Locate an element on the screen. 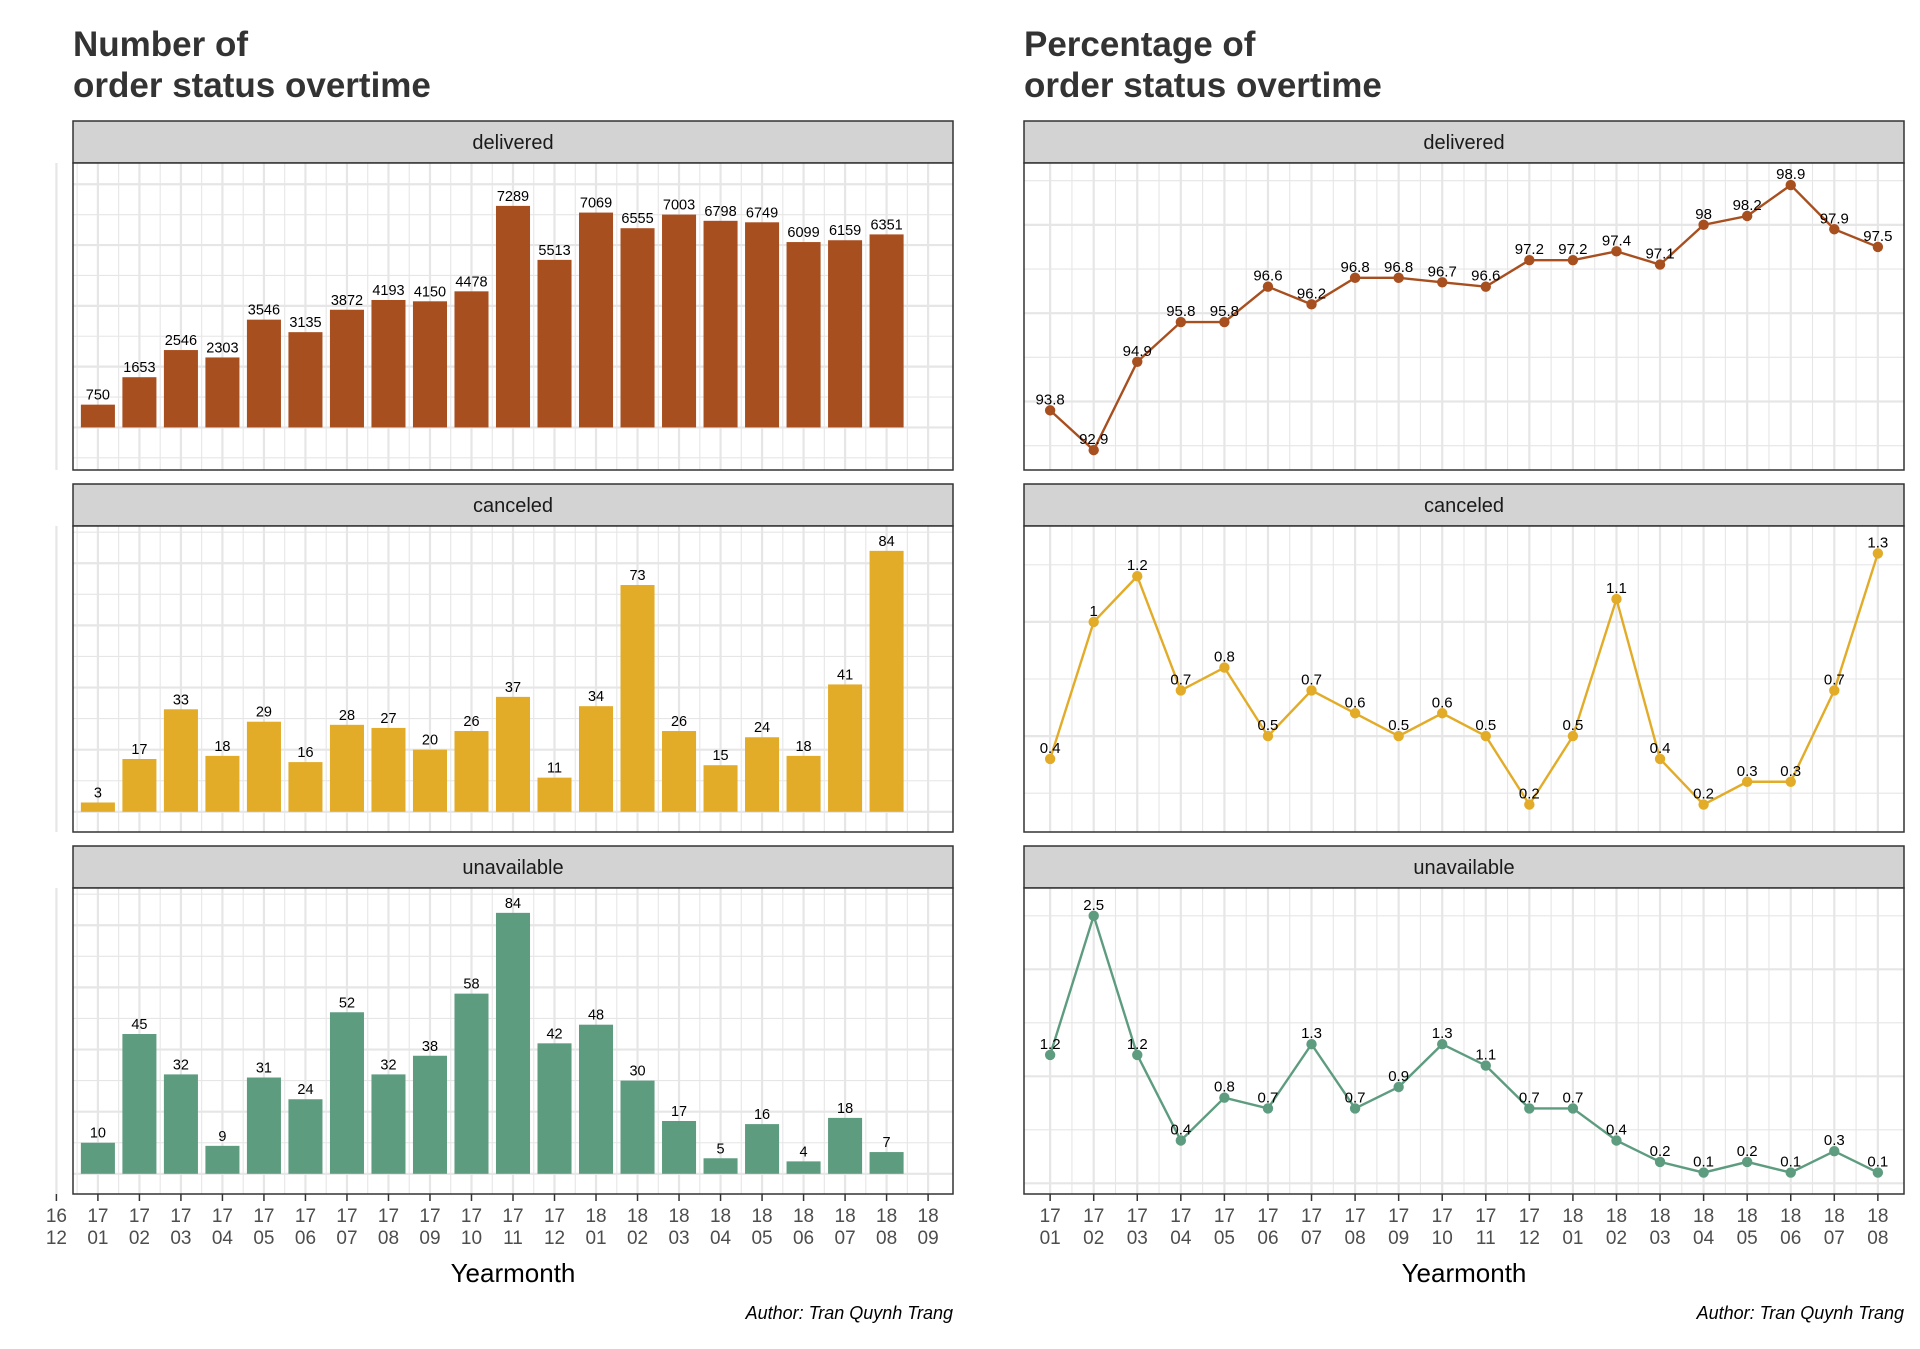  data-label: 34 is located at coordinates (596, 697).